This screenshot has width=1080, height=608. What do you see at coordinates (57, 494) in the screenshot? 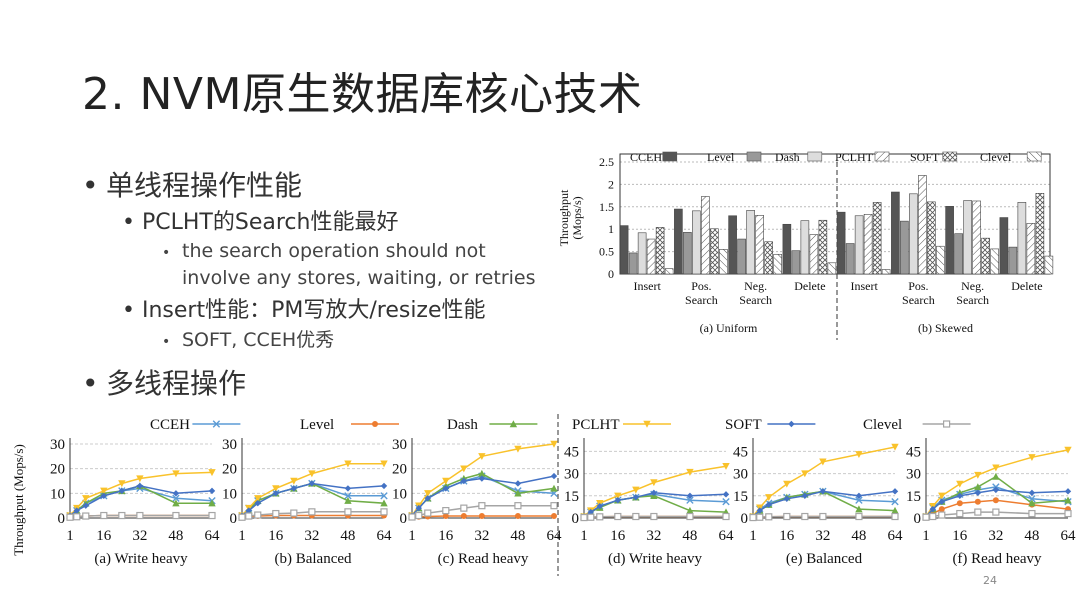
I see `y-tick-label: 10` at bounding box center [57, 494].